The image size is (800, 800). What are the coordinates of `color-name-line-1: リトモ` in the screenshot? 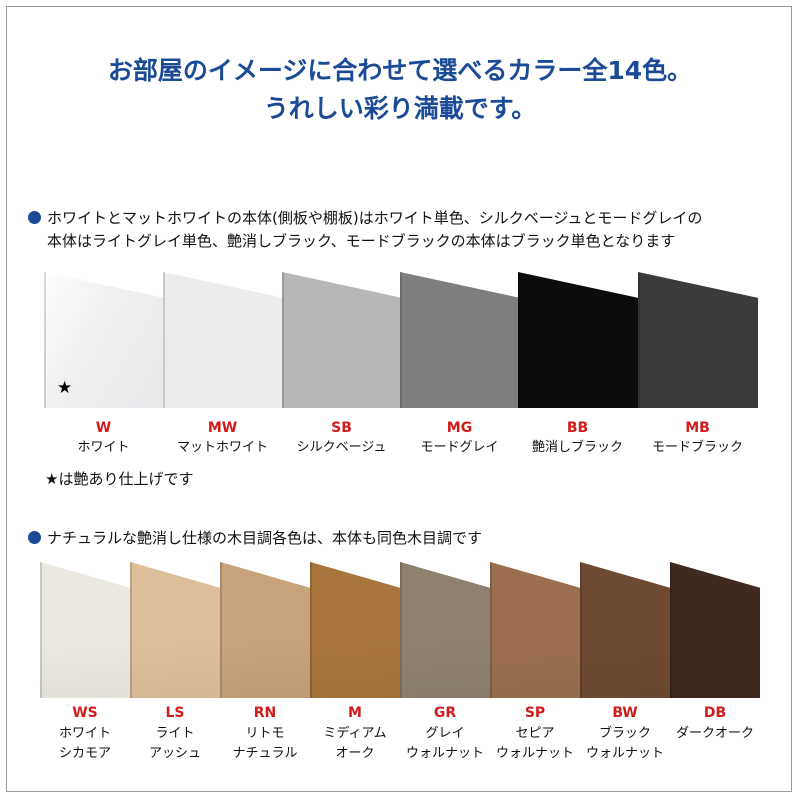 It's located at (265, 733).